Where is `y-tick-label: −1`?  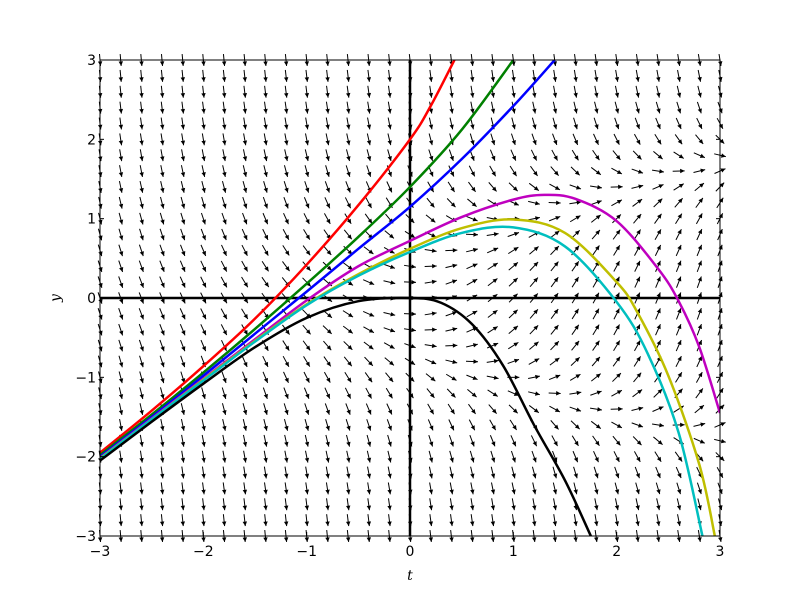
y-tick-label: −1 is located at coordinates (85, 378).